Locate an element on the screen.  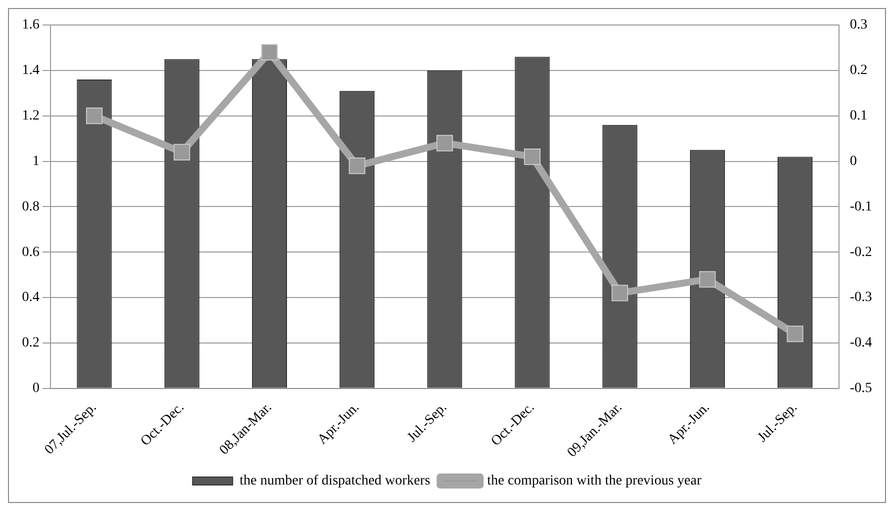
y2-tick-label: -0.1 is located at coordinates (861, 206).